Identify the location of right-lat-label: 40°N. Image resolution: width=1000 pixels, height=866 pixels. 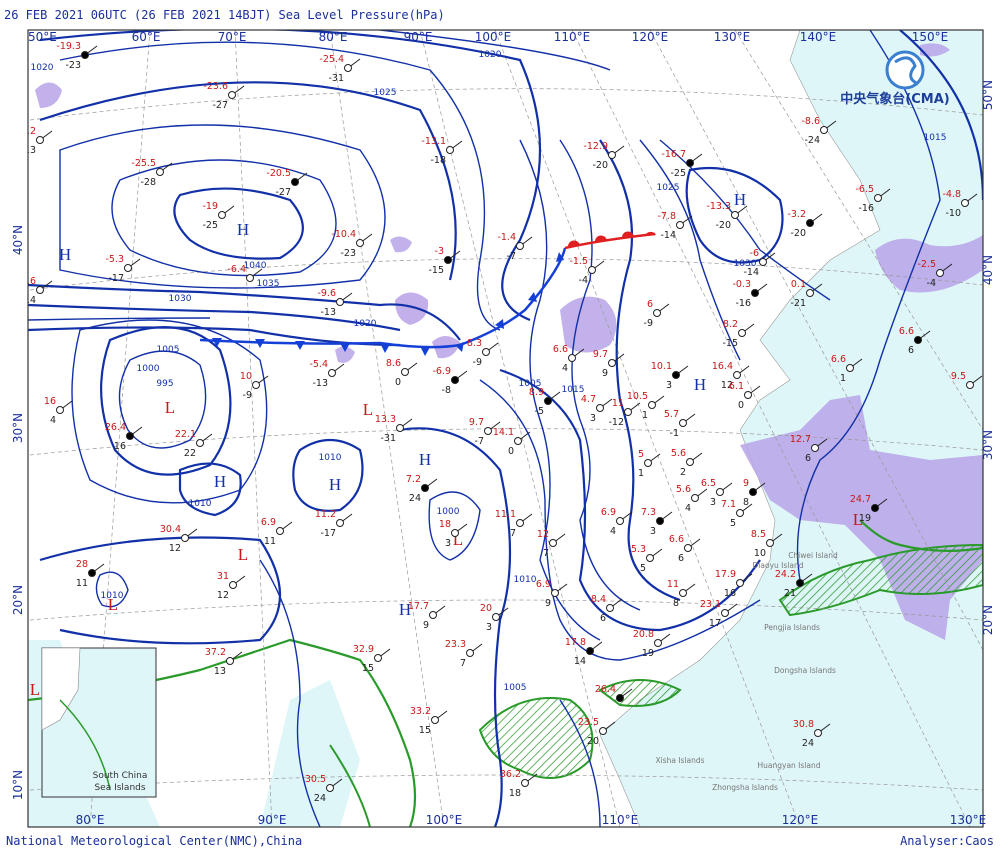
(988, 270).